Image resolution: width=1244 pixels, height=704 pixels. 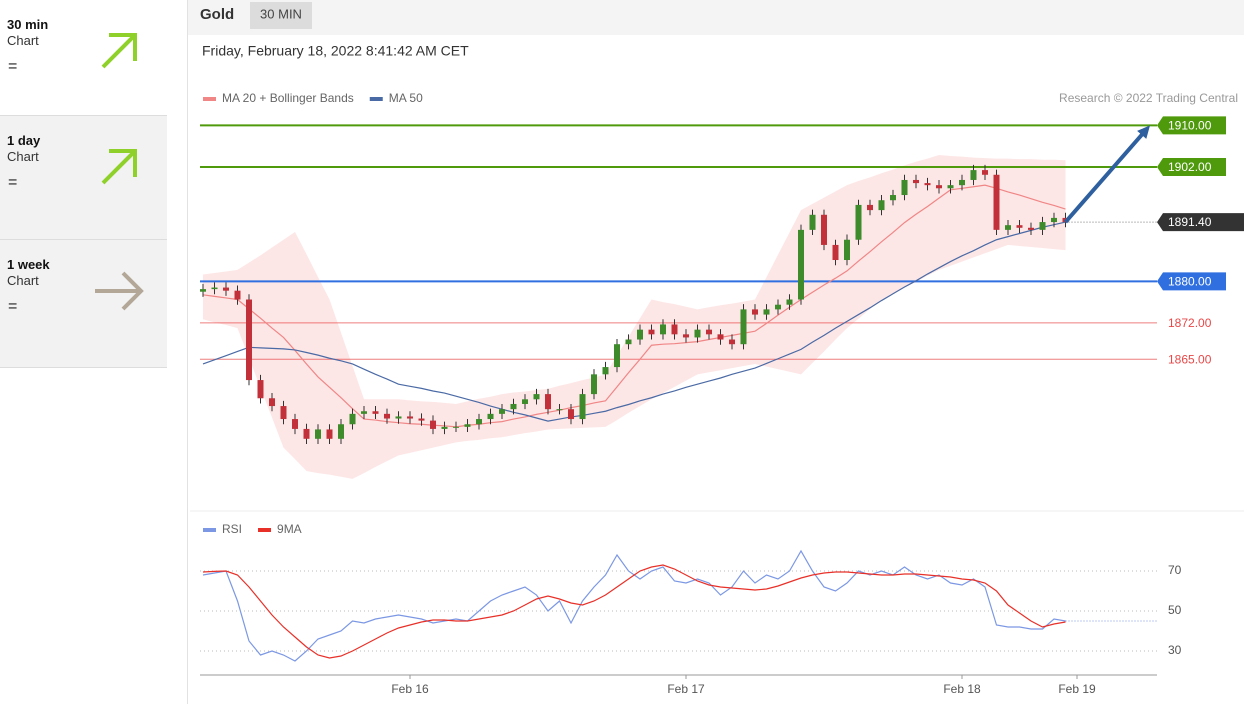 I want to click on x-tick-label: Feb 18, so click(x=962, y=689).